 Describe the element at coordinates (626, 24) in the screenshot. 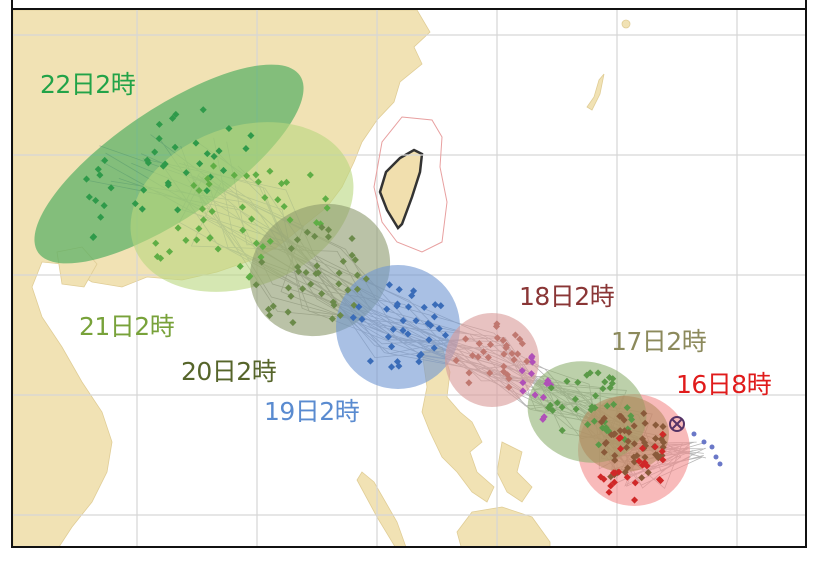

I see `island` at that location.